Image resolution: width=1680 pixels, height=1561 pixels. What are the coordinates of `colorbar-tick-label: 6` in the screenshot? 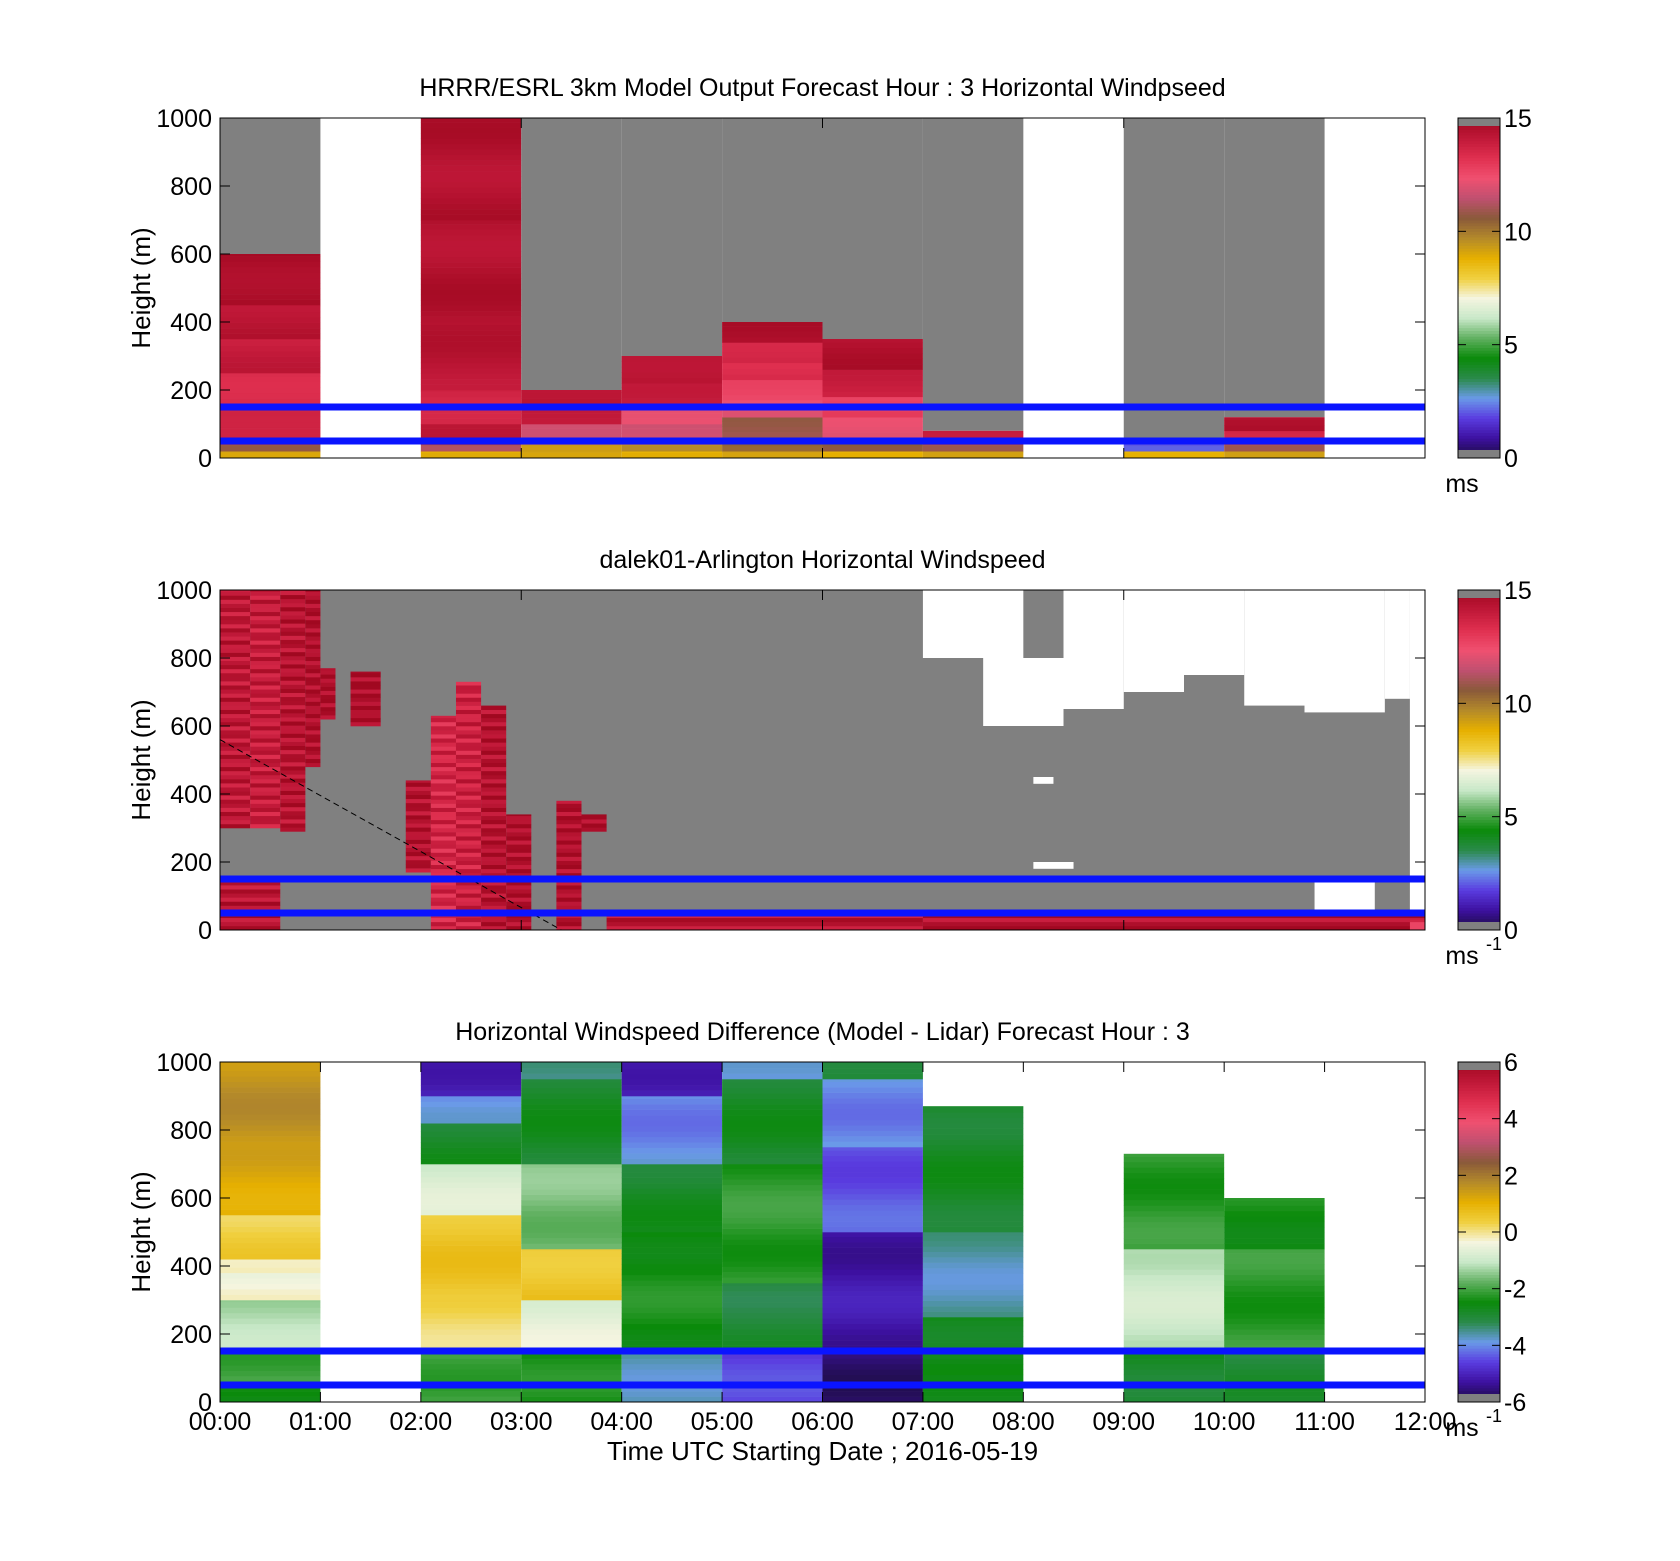 It's located at (1511, 1063).